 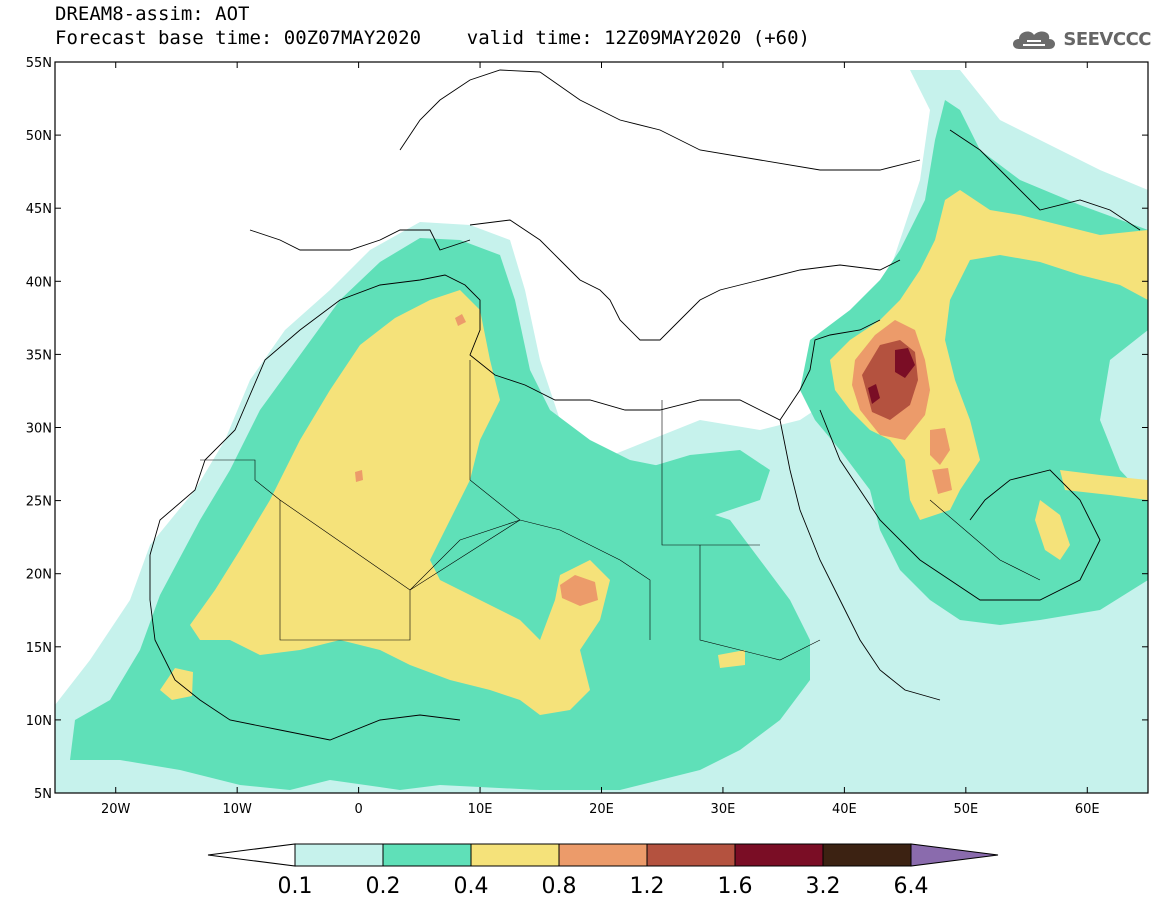 What do you see at coordinates (823, 886) in the screenshot?
I see `colorbar-label: 3.2` at bounding box center [823, 886].